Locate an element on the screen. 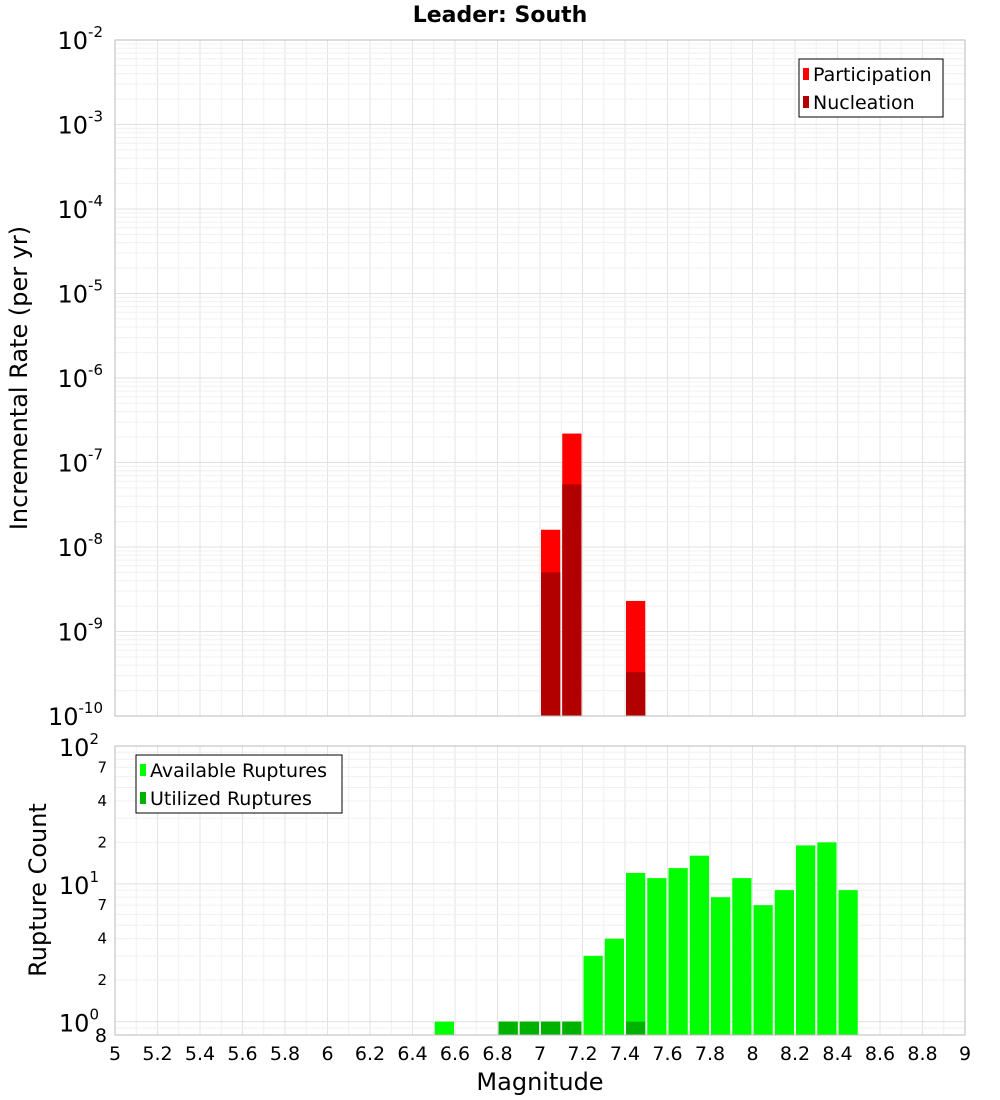 This screenshot has width=1000, height=1100. rate-y-tick-label: 10⁻⁷ is located at coordinates (80, 462).